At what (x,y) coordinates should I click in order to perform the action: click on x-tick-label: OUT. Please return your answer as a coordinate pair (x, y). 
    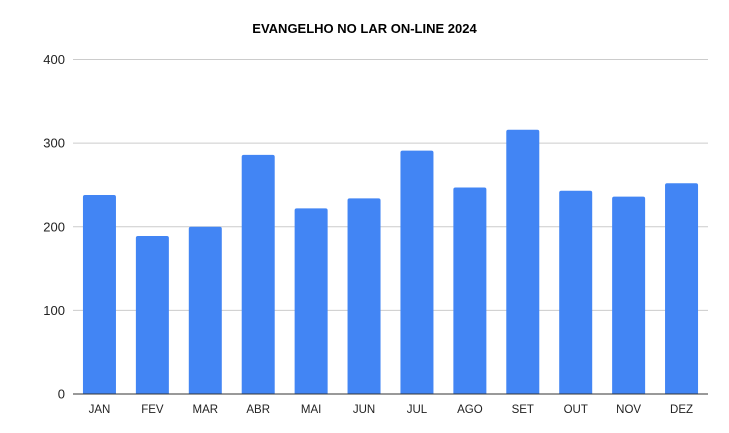
    Looking at the image, I should click on (576, 410).